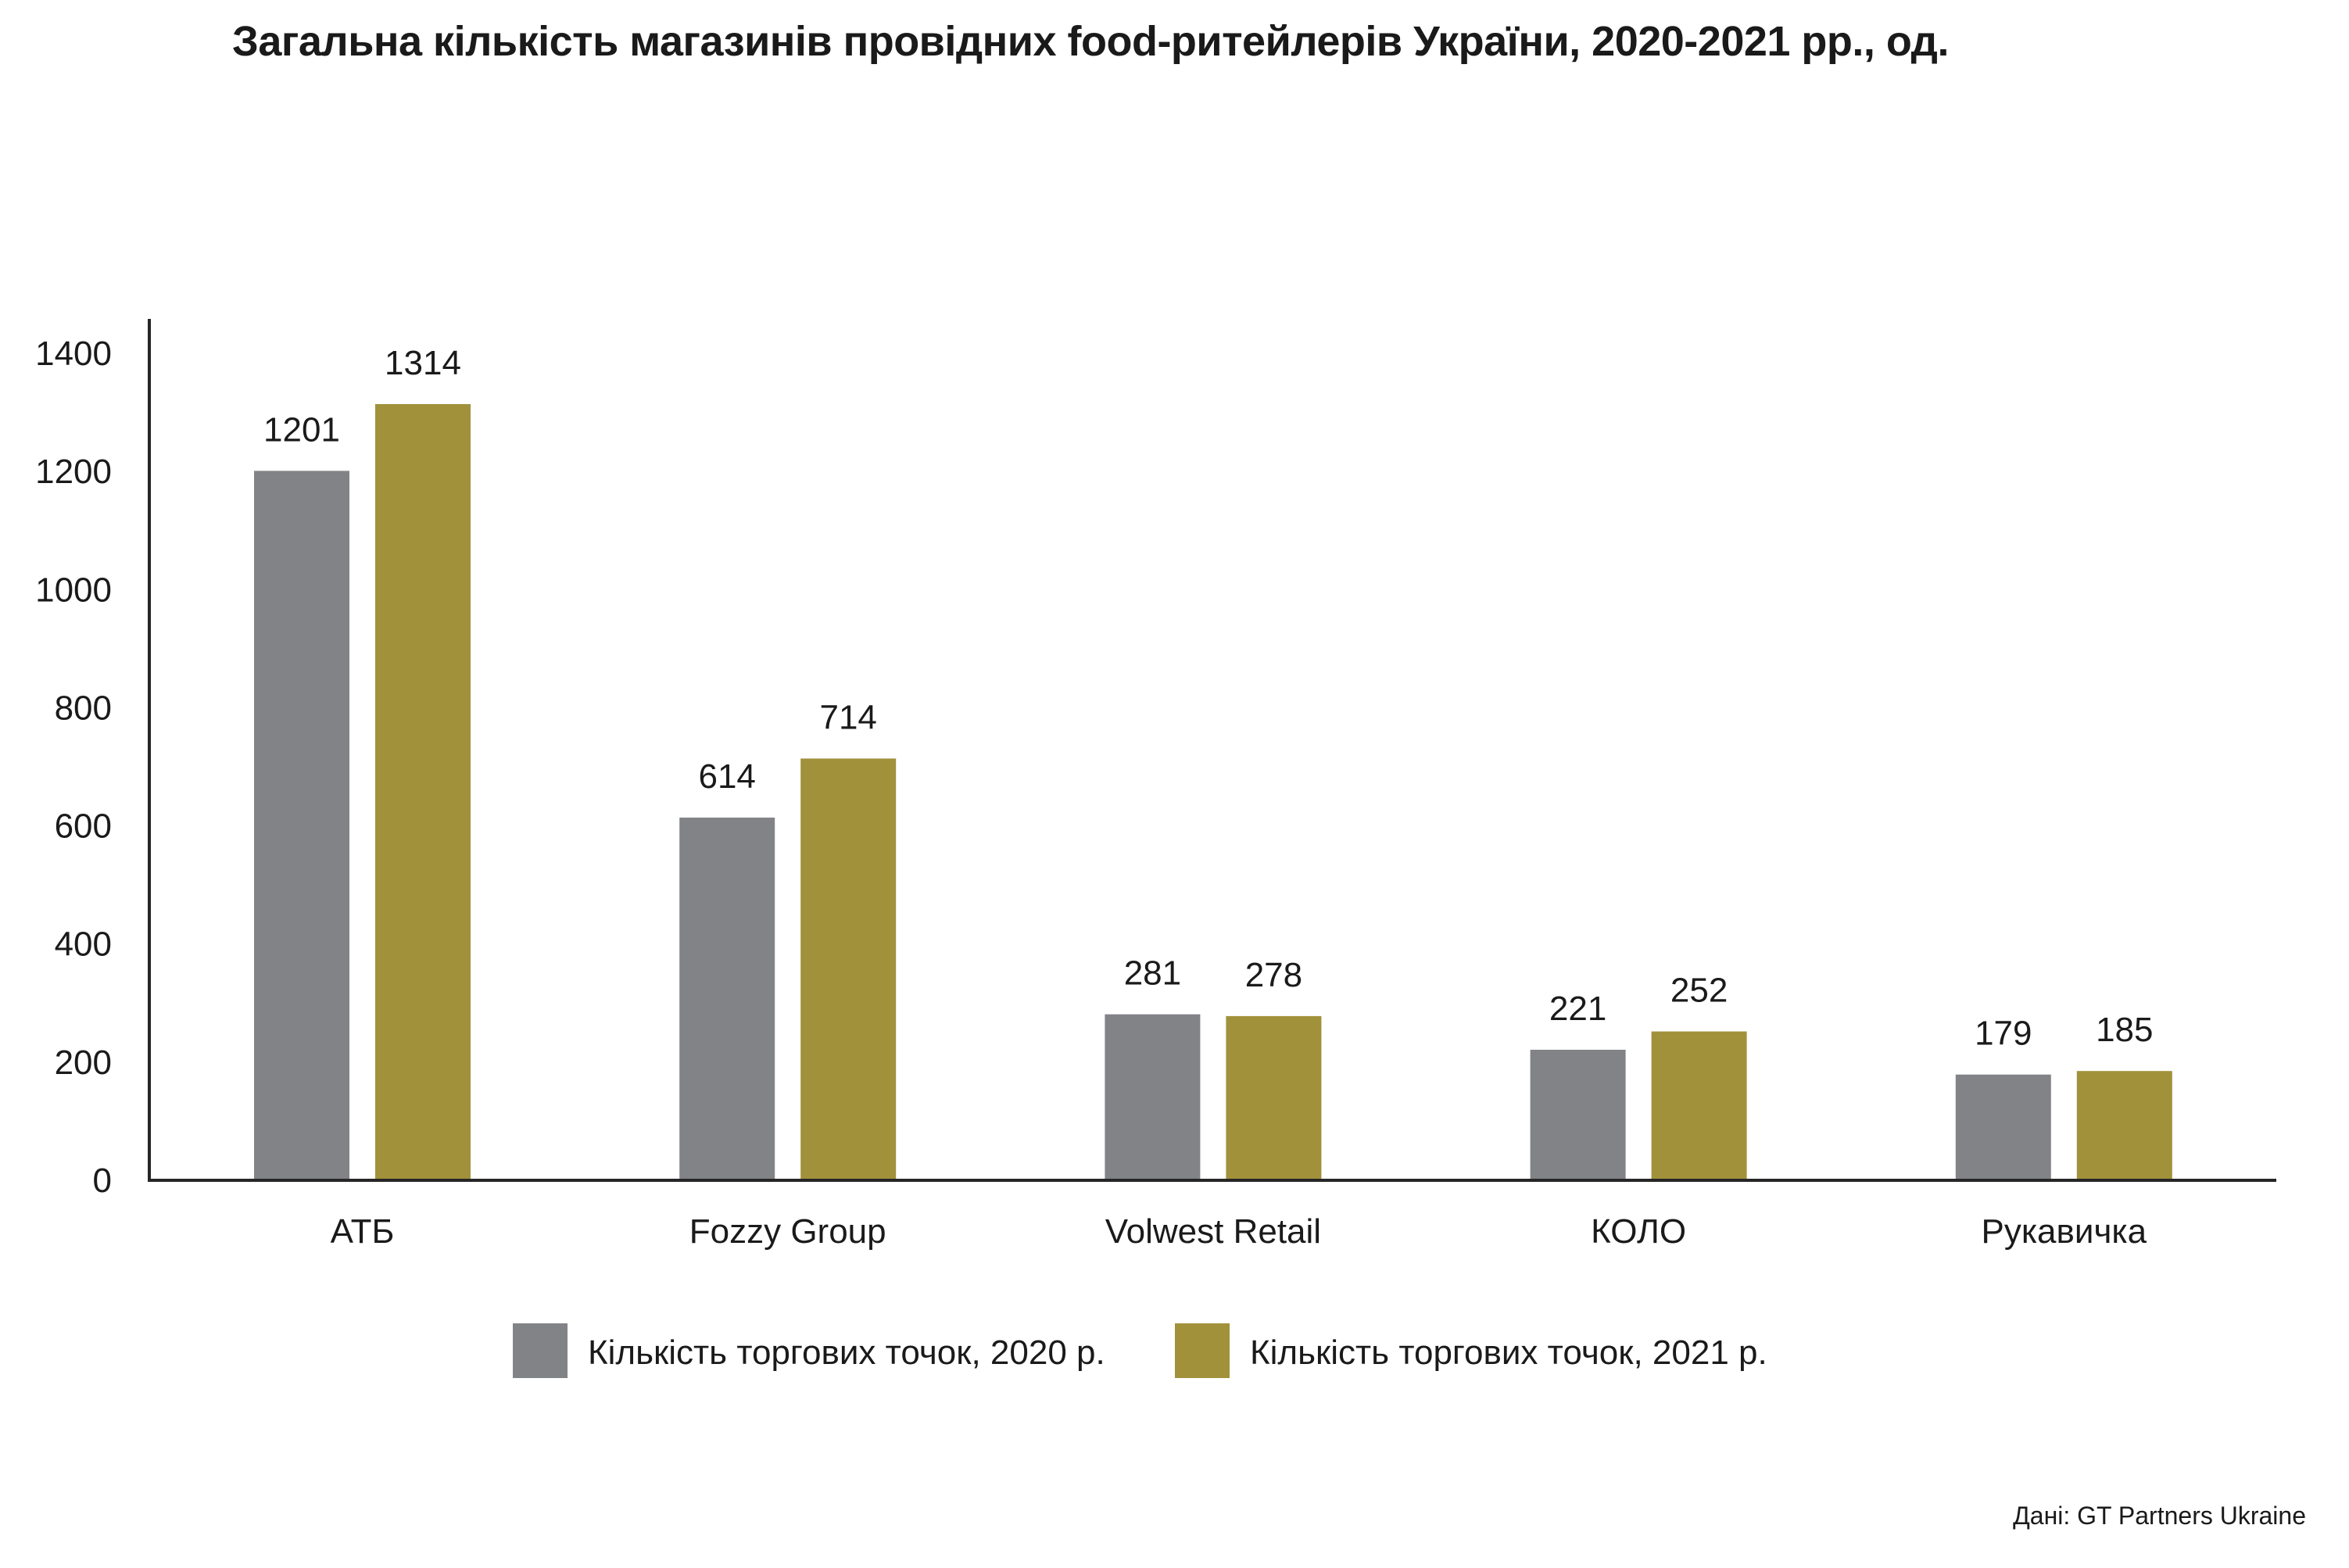  I want to click on data-label: 281, so click(1152, 974).